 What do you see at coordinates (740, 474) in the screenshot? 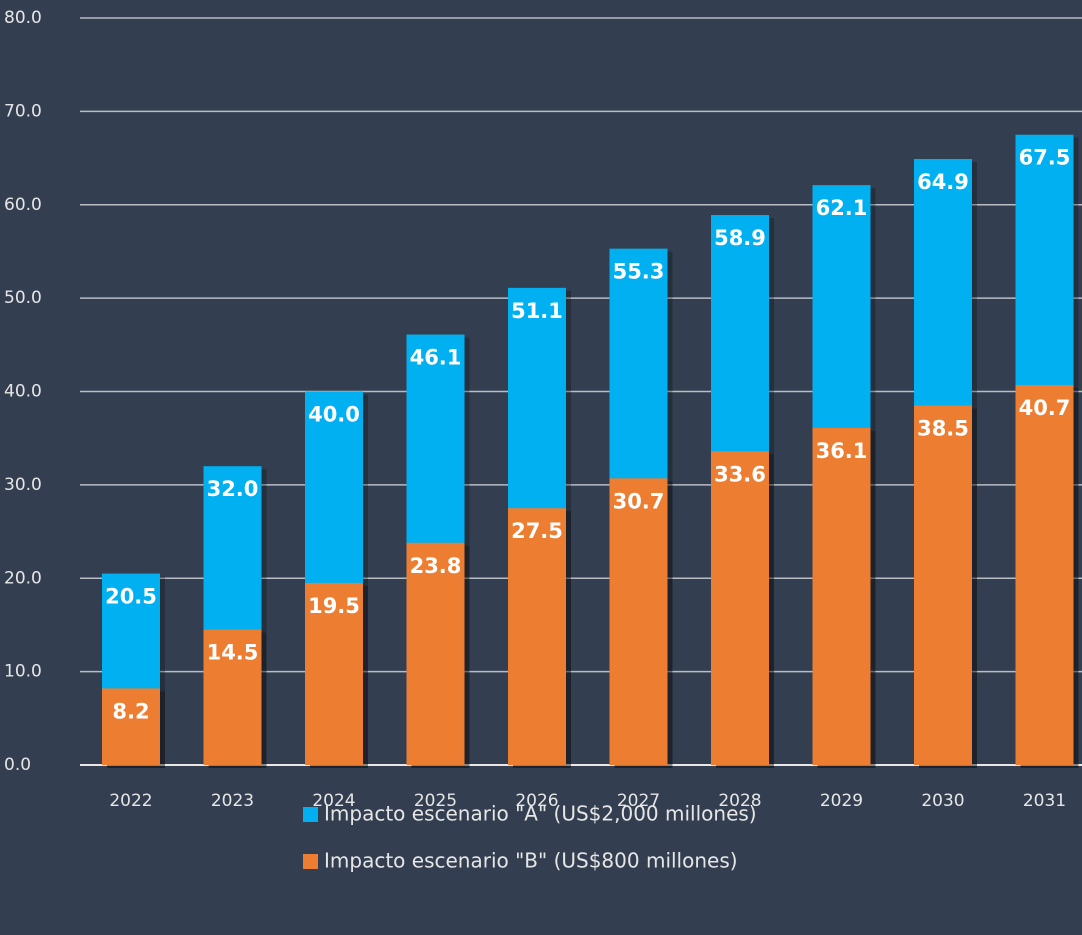
I see `value-label: 33.6` at bounding box center [740, 474].